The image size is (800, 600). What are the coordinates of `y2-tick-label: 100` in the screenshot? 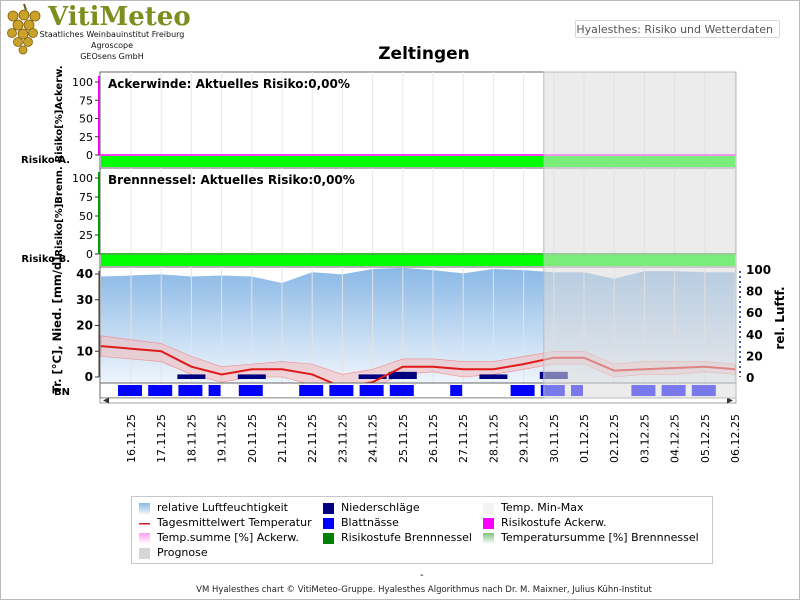 It's located at (758, 270).